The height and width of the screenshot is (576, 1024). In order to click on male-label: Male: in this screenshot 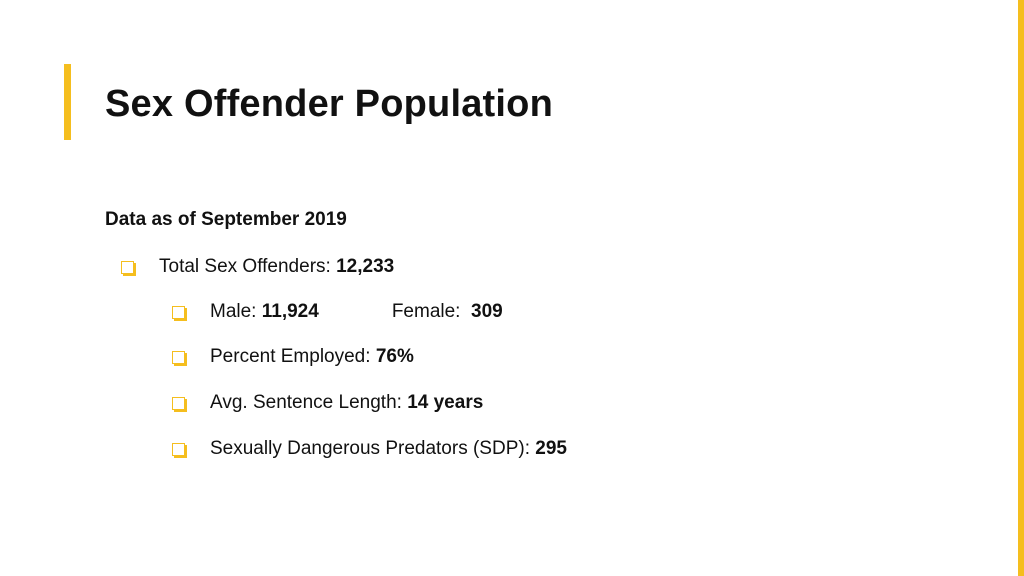, I will do `click(233, 311)`.